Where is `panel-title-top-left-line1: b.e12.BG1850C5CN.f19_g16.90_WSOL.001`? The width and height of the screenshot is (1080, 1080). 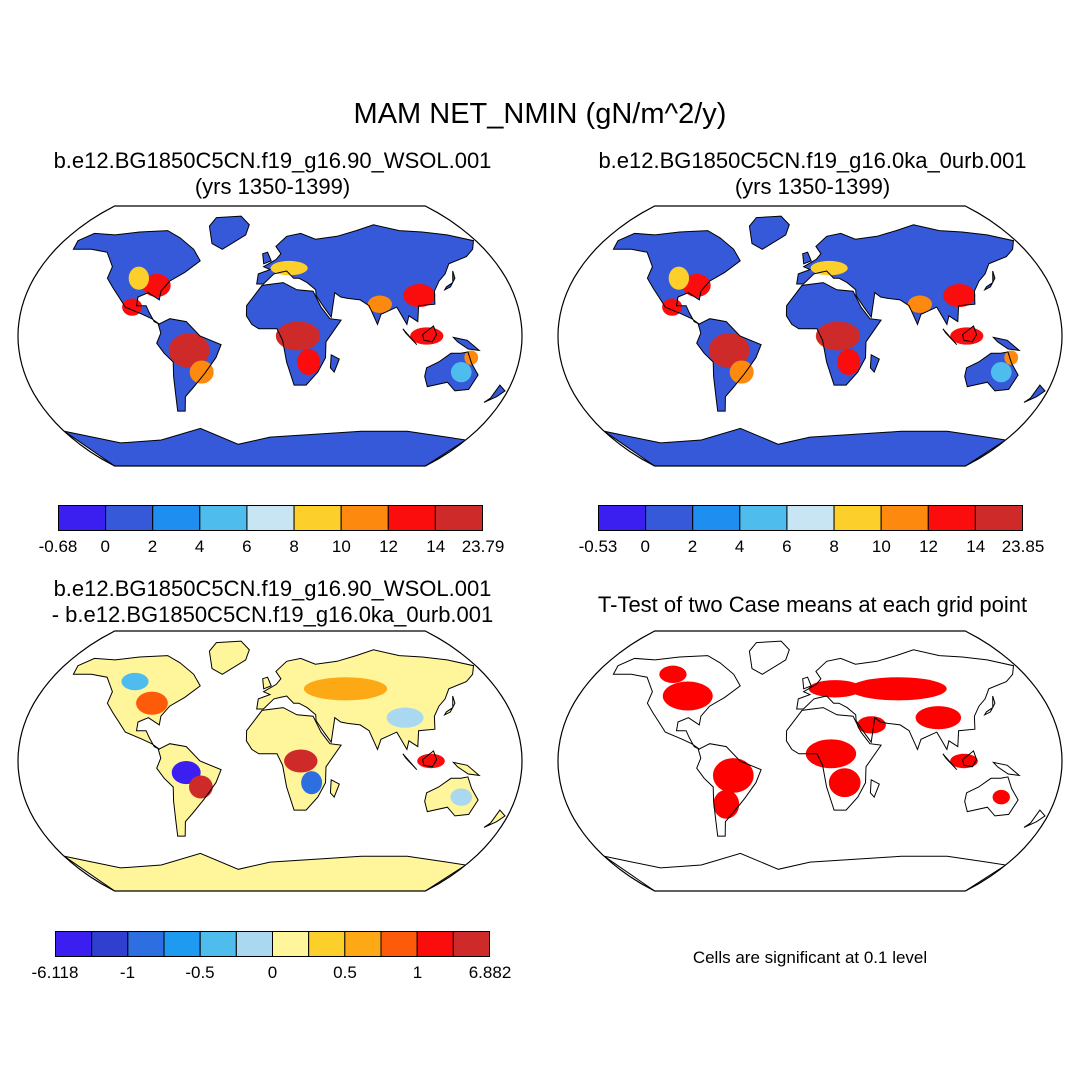
panel-title-top-left-line1: b.e12.BG1850C5CN.f19_g16.90_WSOL.001 is located at coordinates (272, 160).